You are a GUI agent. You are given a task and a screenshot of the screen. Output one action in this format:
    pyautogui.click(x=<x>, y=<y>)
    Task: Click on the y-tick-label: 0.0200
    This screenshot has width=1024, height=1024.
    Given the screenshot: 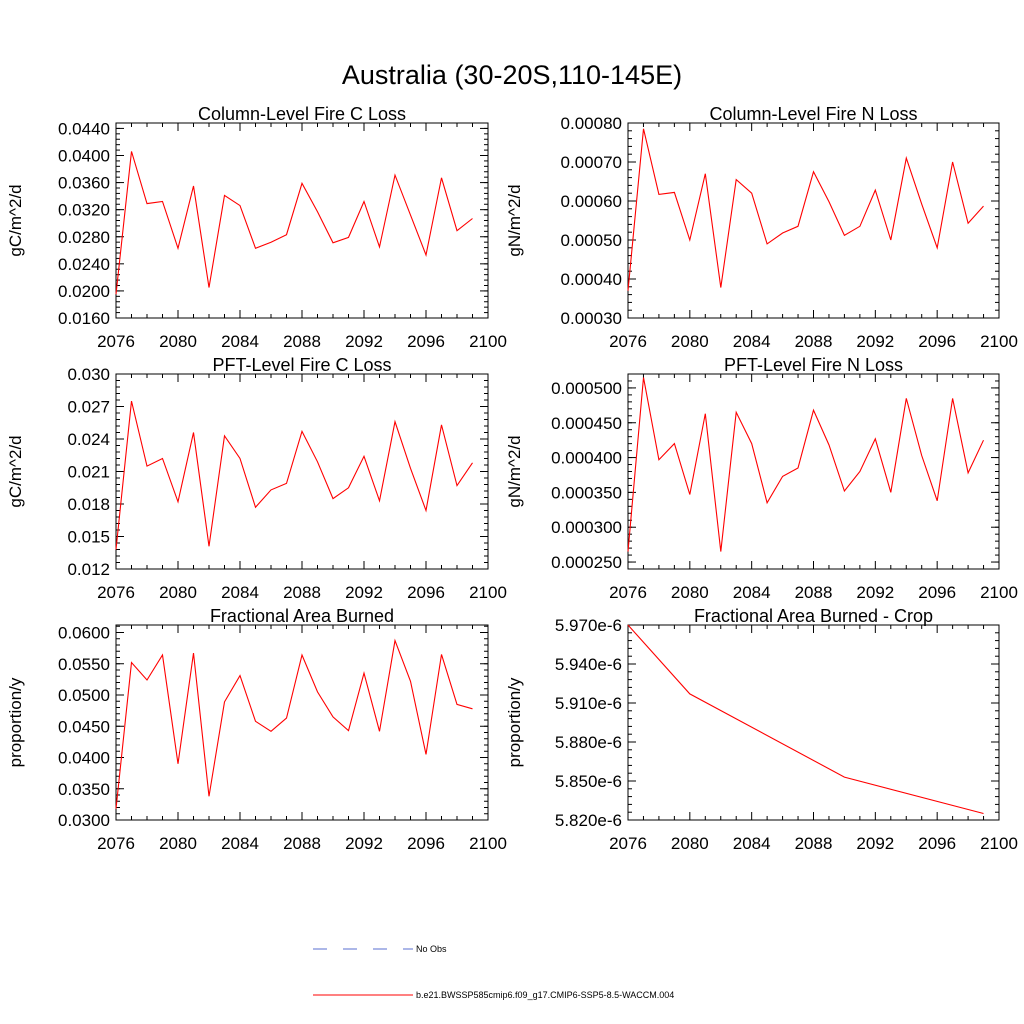 What is the action you would take?
    pyautogui.click(x=84, y=291)
    